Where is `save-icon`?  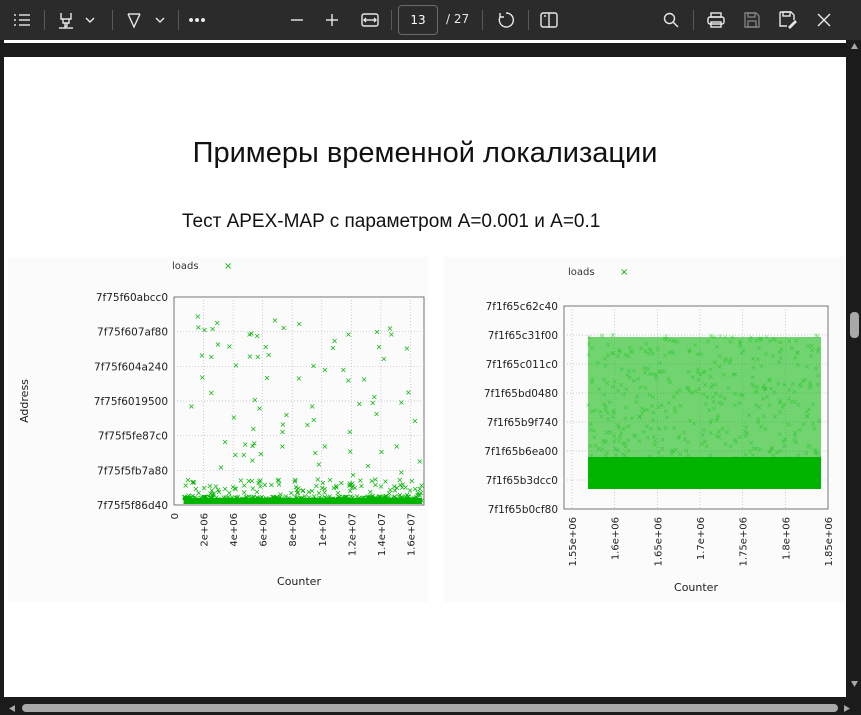 save-icon is located at coordinates (752, 20).